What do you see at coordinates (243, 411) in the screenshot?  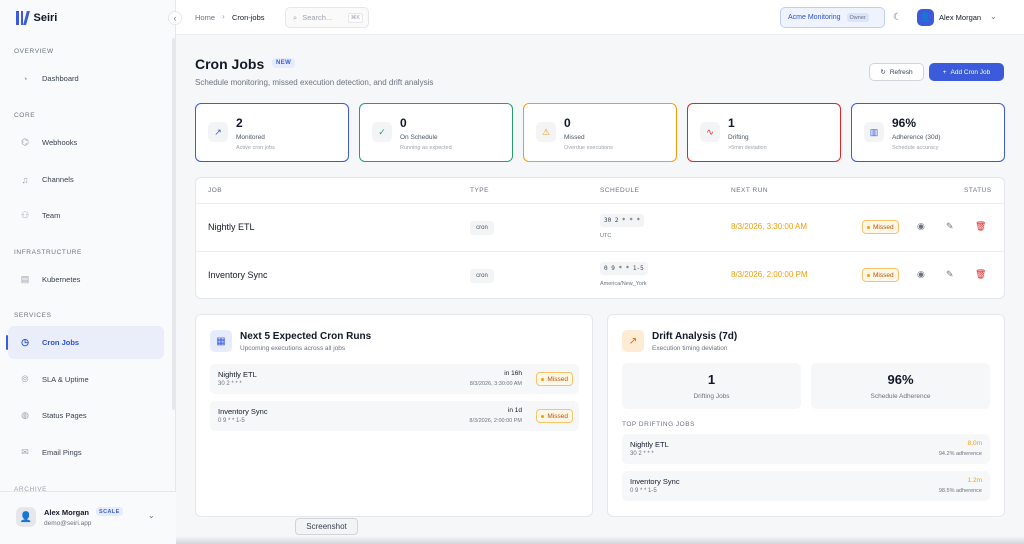 I see `run-job-name: Inventory Sync` at bounding box center [243, 411].